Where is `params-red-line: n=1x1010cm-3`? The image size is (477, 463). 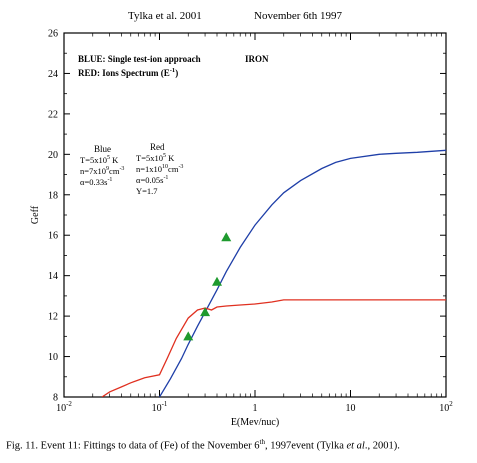
params-red-line: n=1x1010cm-3 is located at coordinates (159, 169).